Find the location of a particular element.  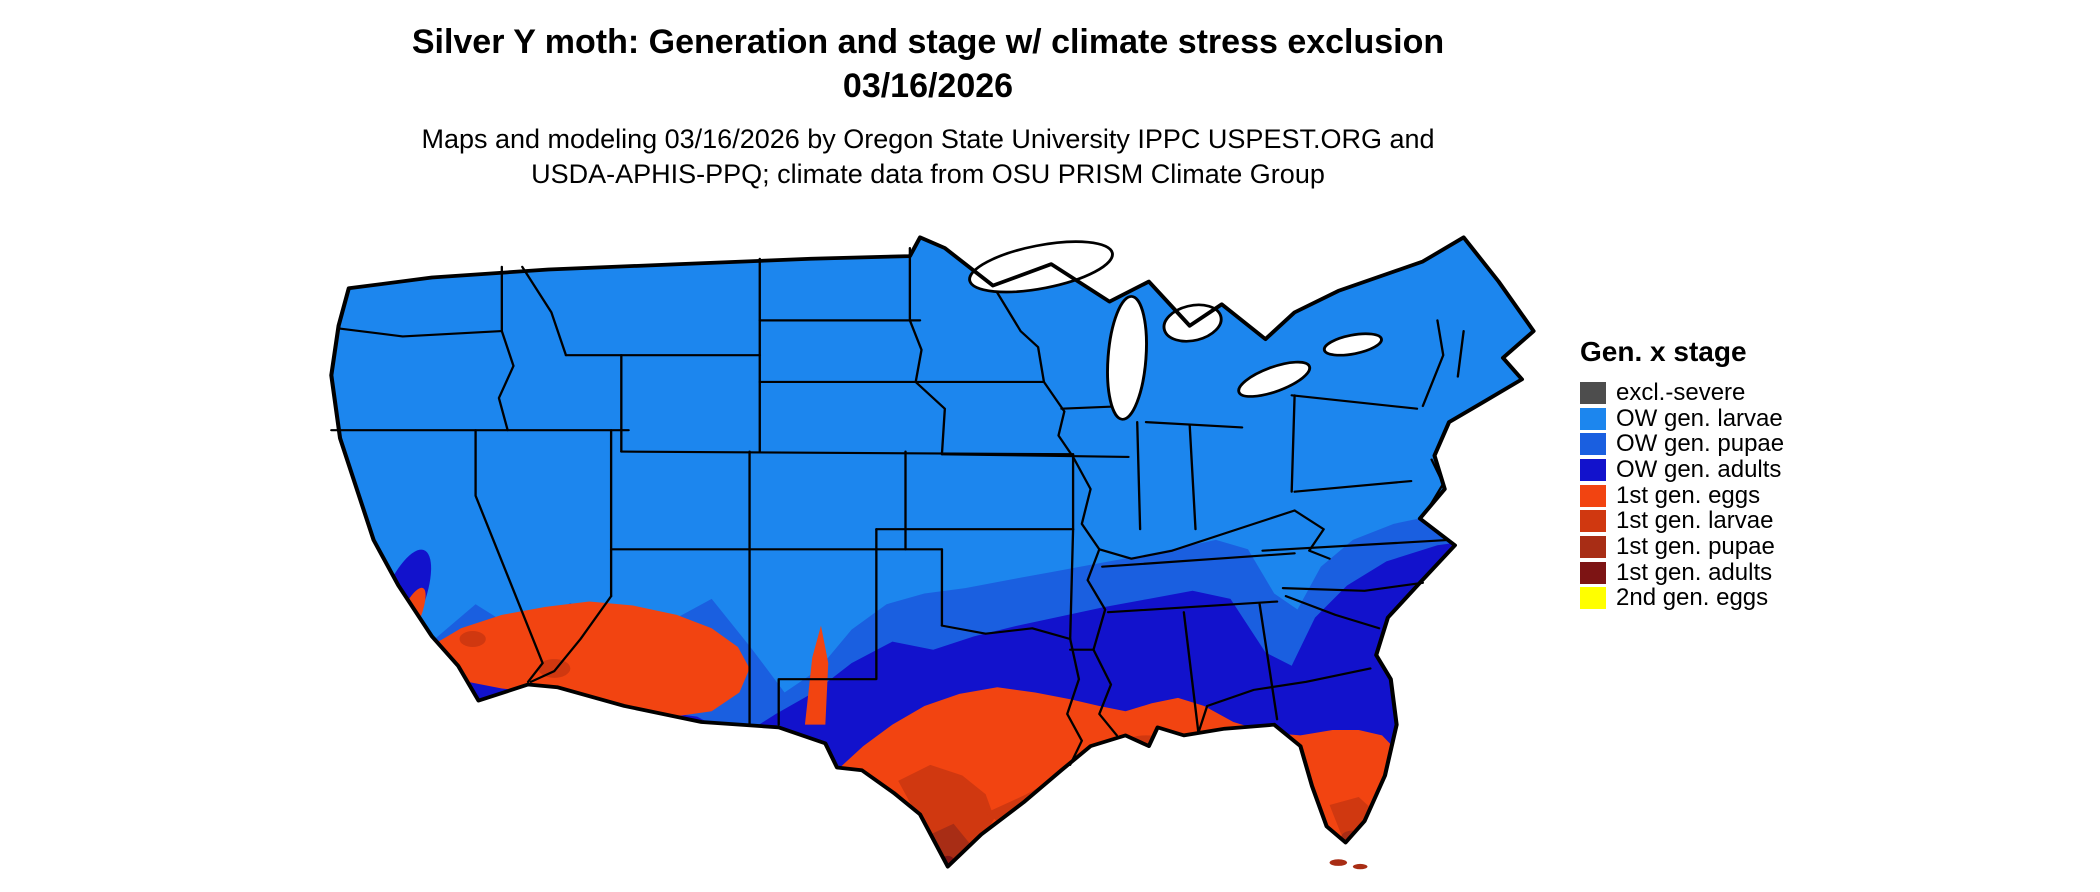

legend-item: 1st gen. larvae is located at coordinates (1682, 521).